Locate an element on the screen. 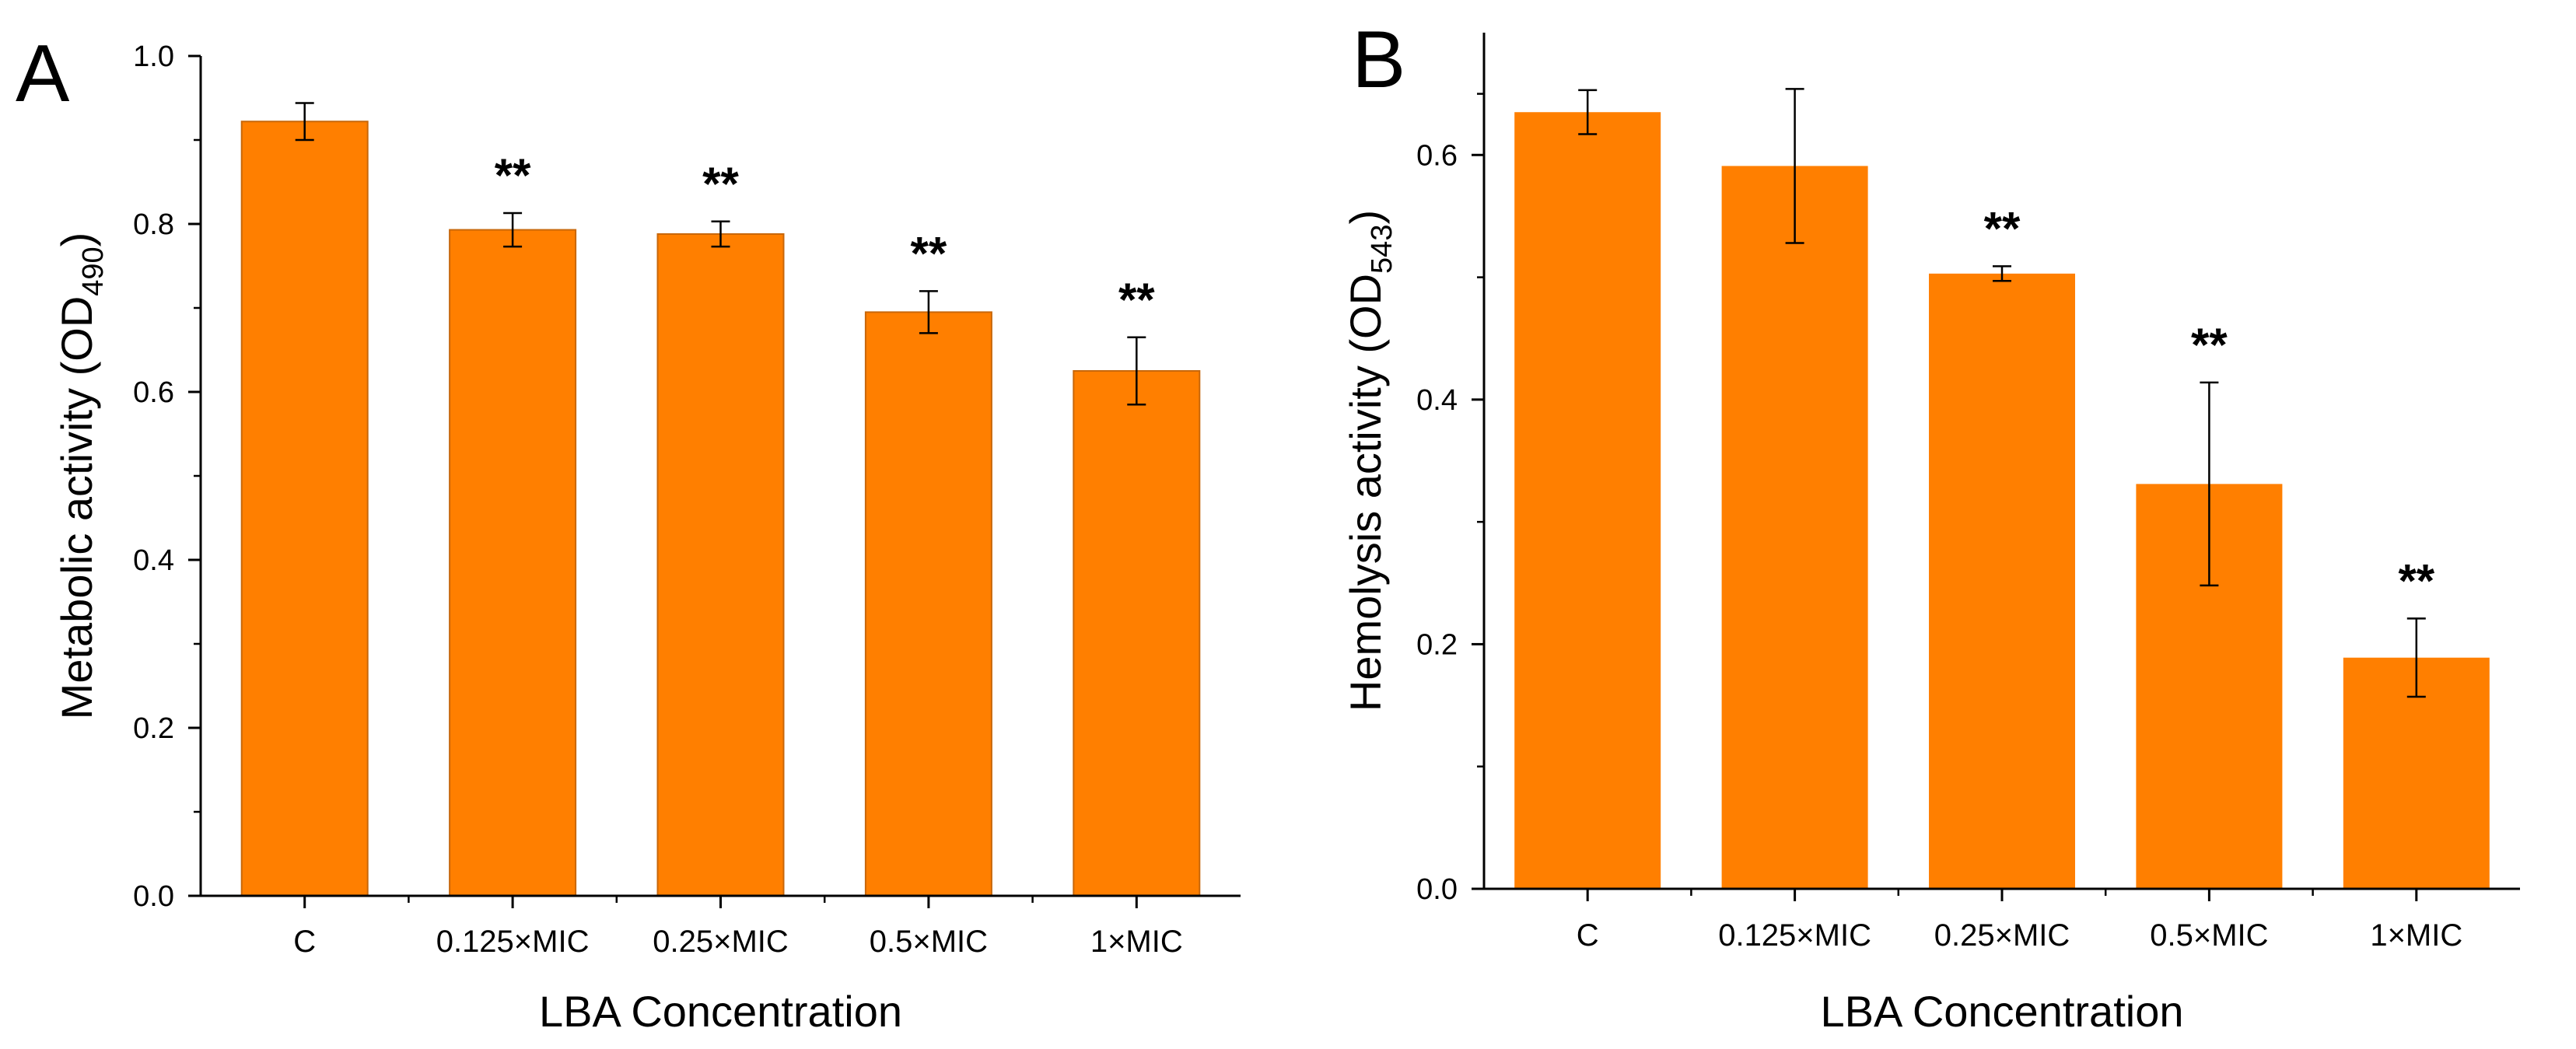 Image resolution: width=2576 pixels, height=1049 pixels. y-tick-label: 0.8 is located at coordinates (153, 224).